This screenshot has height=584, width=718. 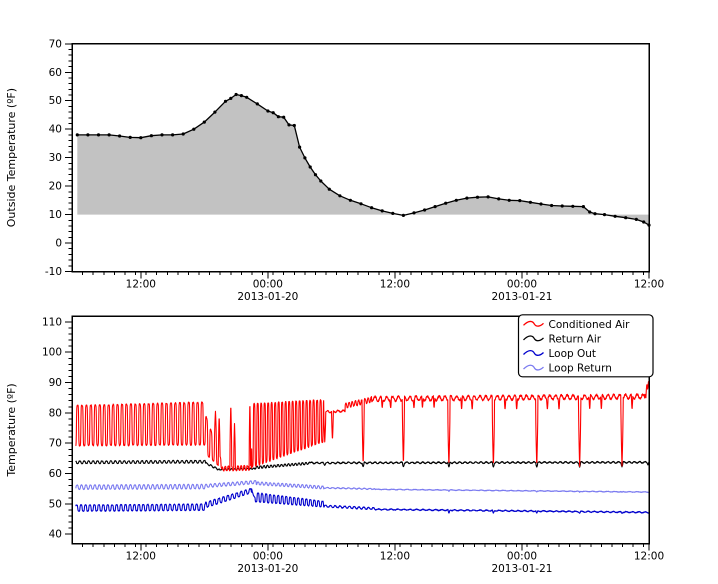 What do you see at coordinates (533, 338) in the screenshot?
I see `legend-swatch-return-air` at bounding box center [533, 338].